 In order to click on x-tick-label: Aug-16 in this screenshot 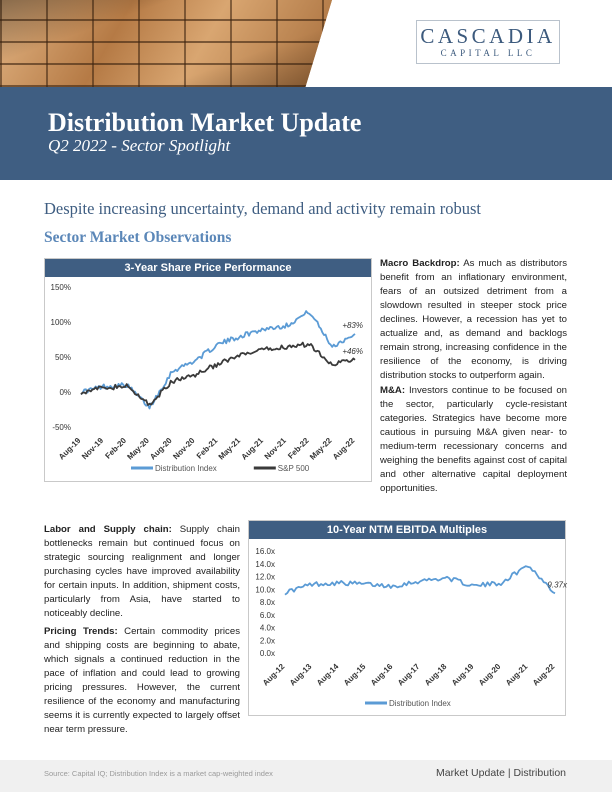, I will do `click(382, 675)`.